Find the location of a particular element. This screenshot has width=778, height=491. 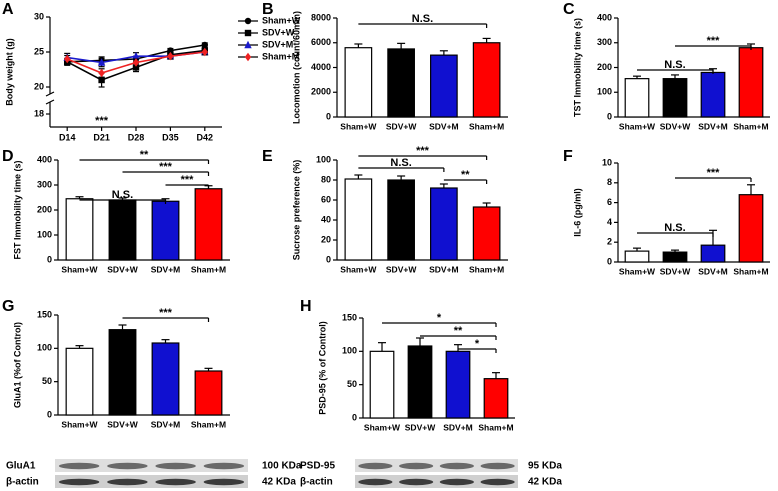

legend-label: SDV+M is located at coordinates (277, 44).